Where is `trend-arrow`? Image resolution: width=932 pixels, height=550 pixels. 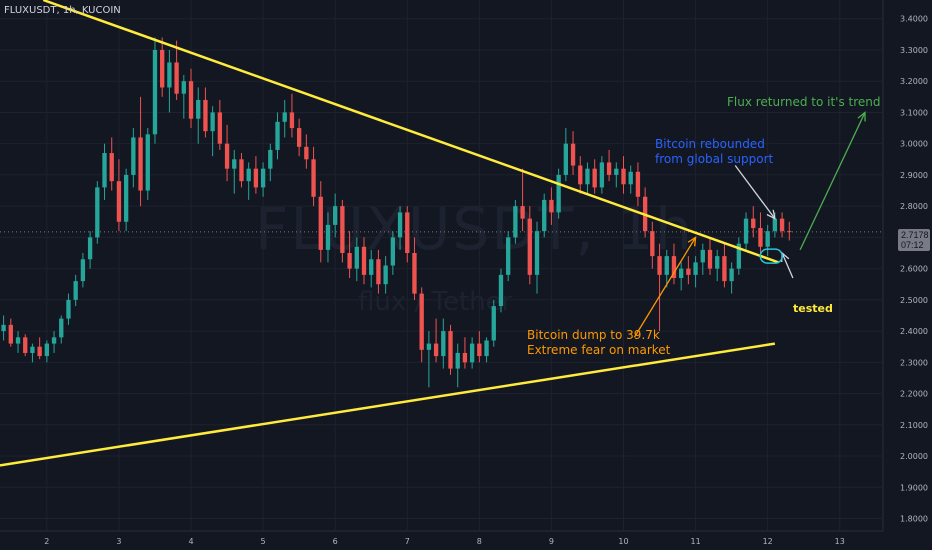
trend-arrow is located at coordinates (832, 181).